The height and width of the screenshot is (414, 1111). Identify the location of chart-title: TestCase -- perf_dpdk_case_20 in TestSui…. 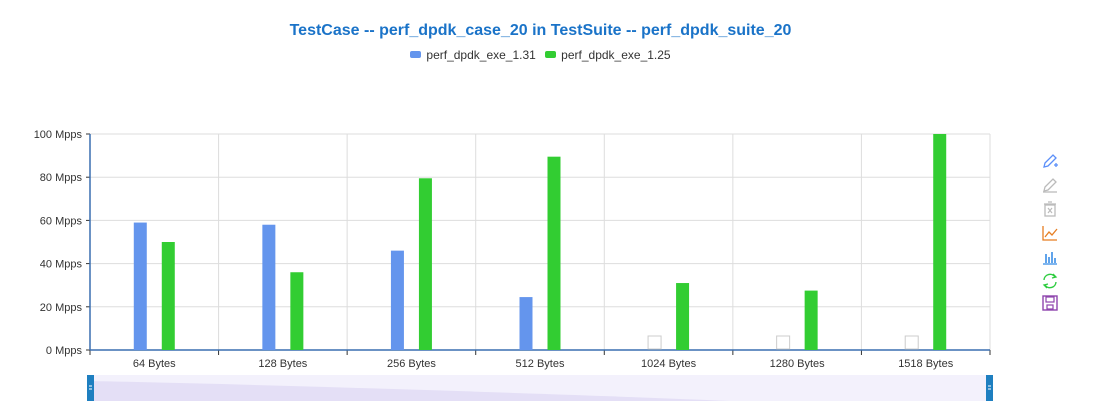
(540, 30).